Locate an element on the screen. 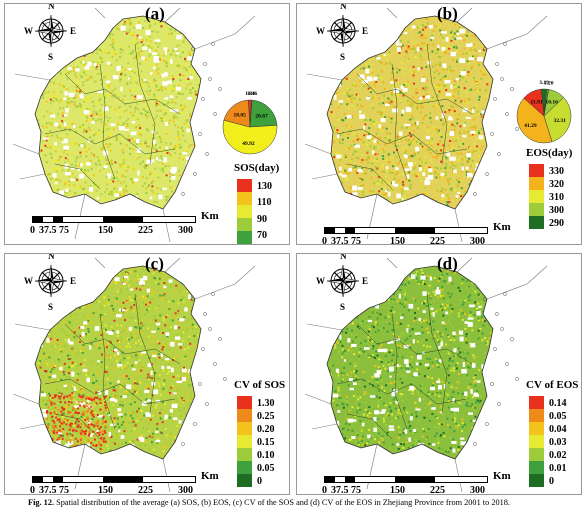  caption-label: Fig. 12. is located at coordinates (41, 502).